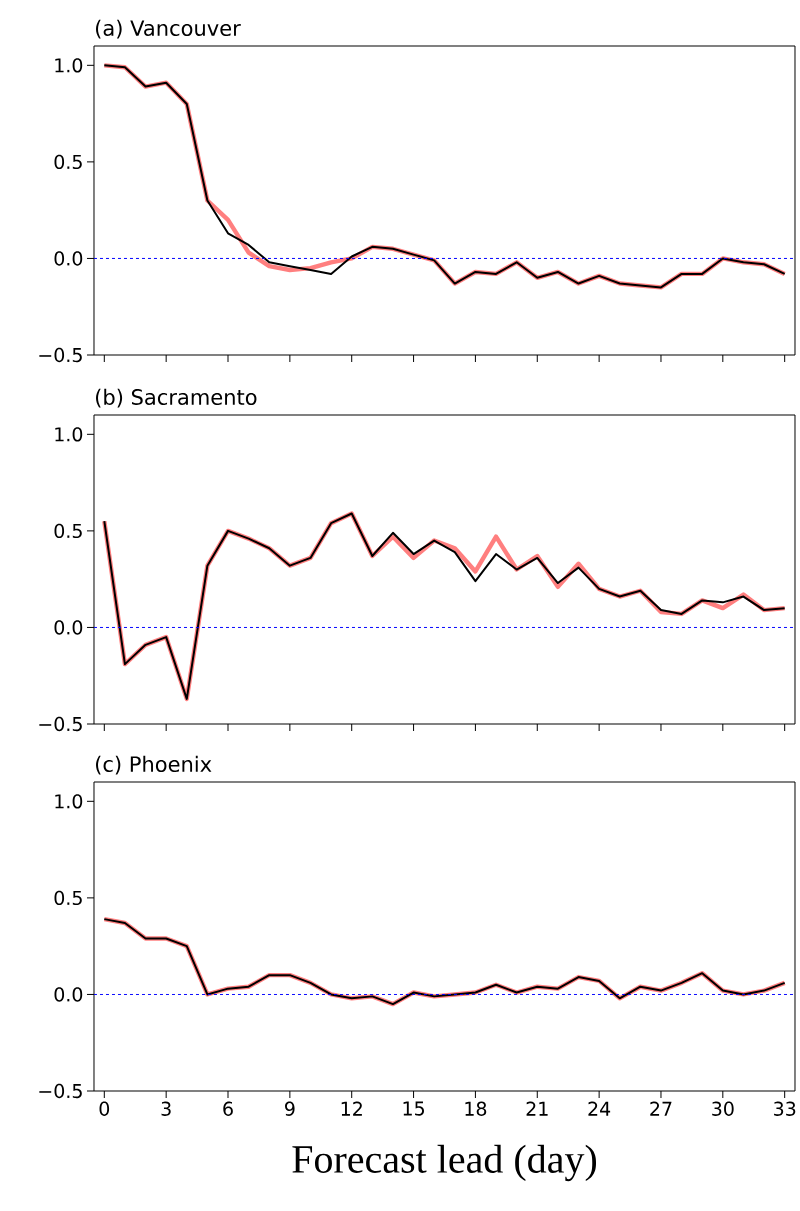 Image resolution: width=800 pixels, height=1211 pixels. What do you see at coordinates (166, 1108) in the screenshot?
I see `x-tick-label: 3` at bounding box center [166, 1108].